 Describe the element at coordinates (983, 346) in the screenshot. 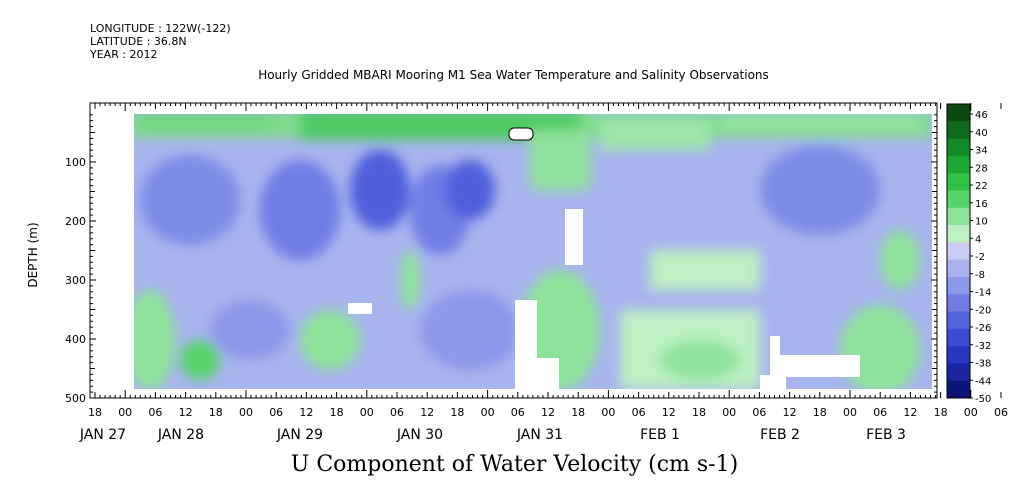

I see `colorbar-label: -32` at that location.